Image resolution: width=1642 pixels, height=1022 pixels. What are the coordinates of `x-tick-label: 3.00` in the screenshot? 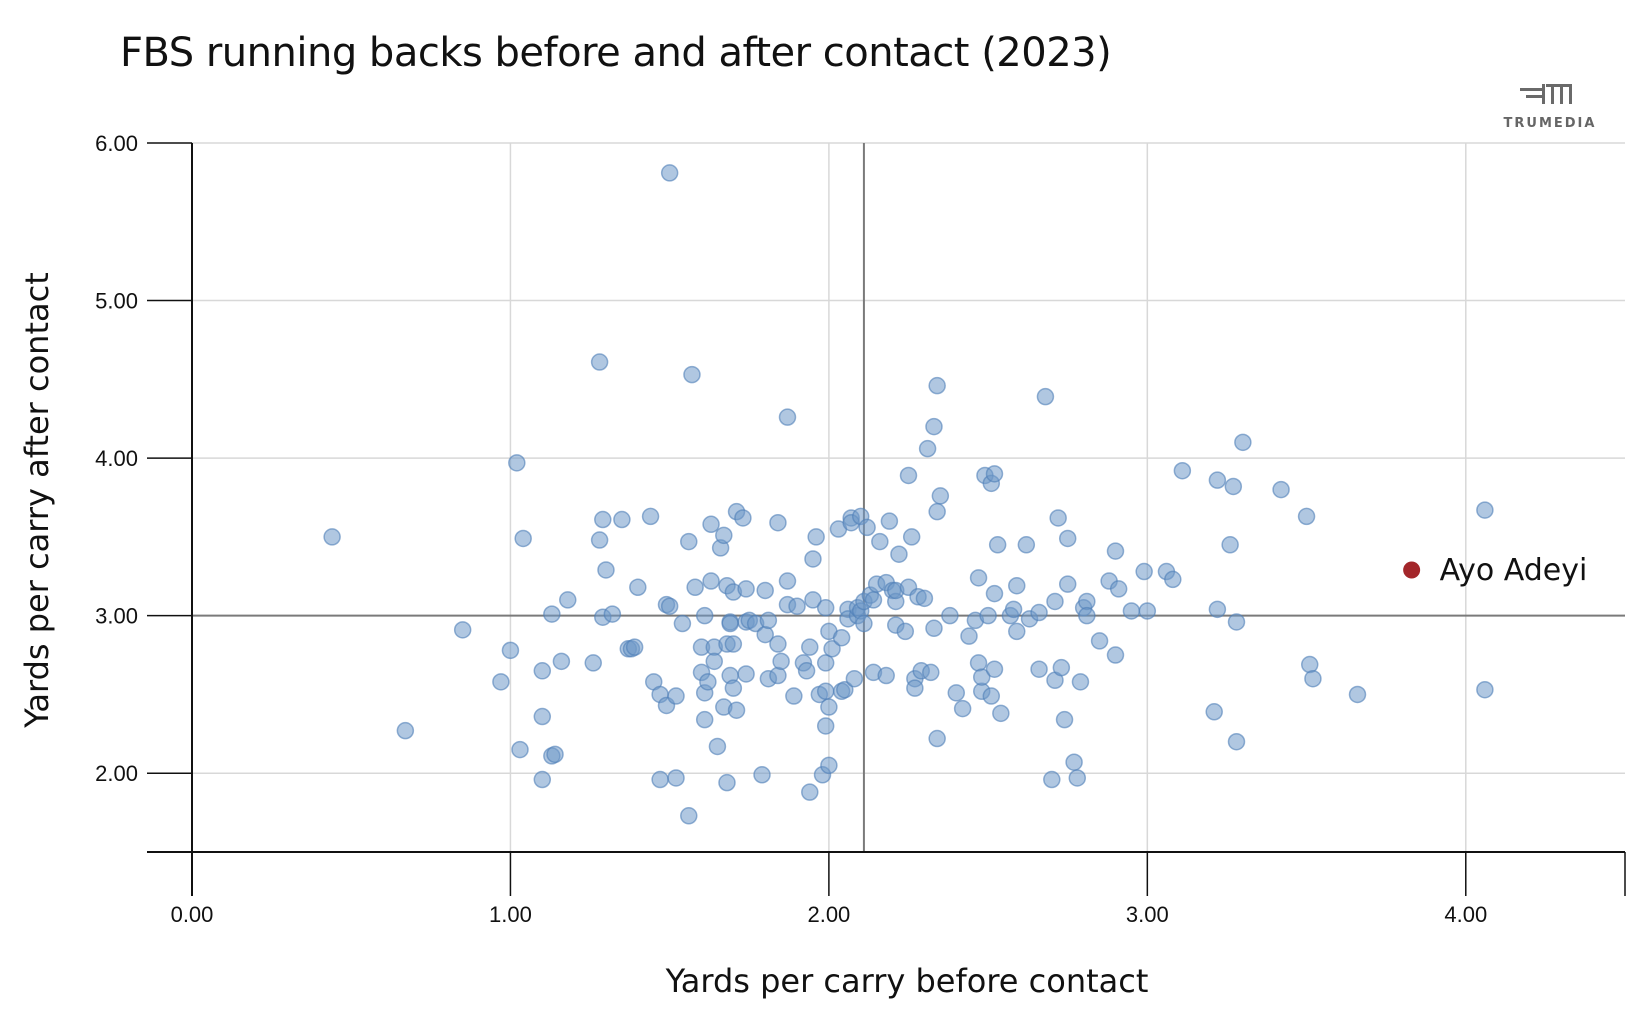 It's located at (1147, 914).